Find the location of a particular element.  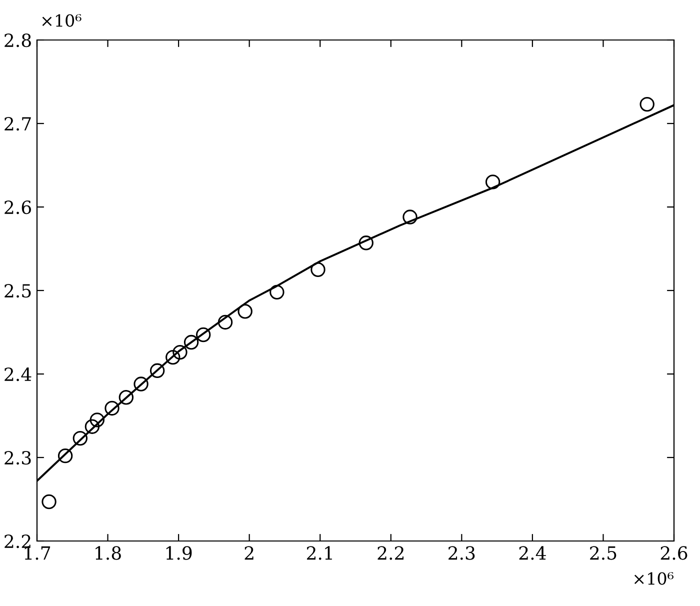

y-tick-label: 2.4 is located at coordinates (18, 374).